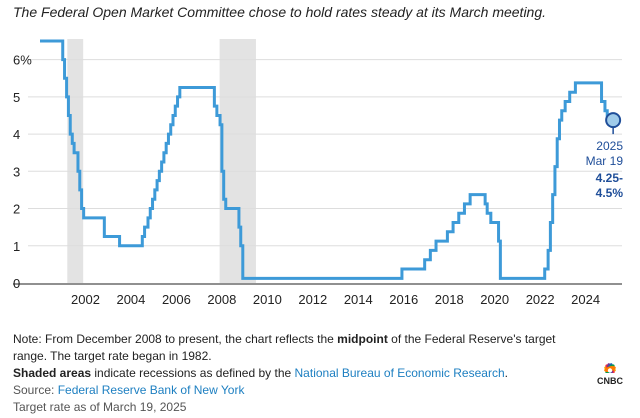 The width and height of the screenshot is (640, 418). Describe the element at coordinates (605, 161) in the screenshot. I see `annotation-label: Mar 19` at that location.